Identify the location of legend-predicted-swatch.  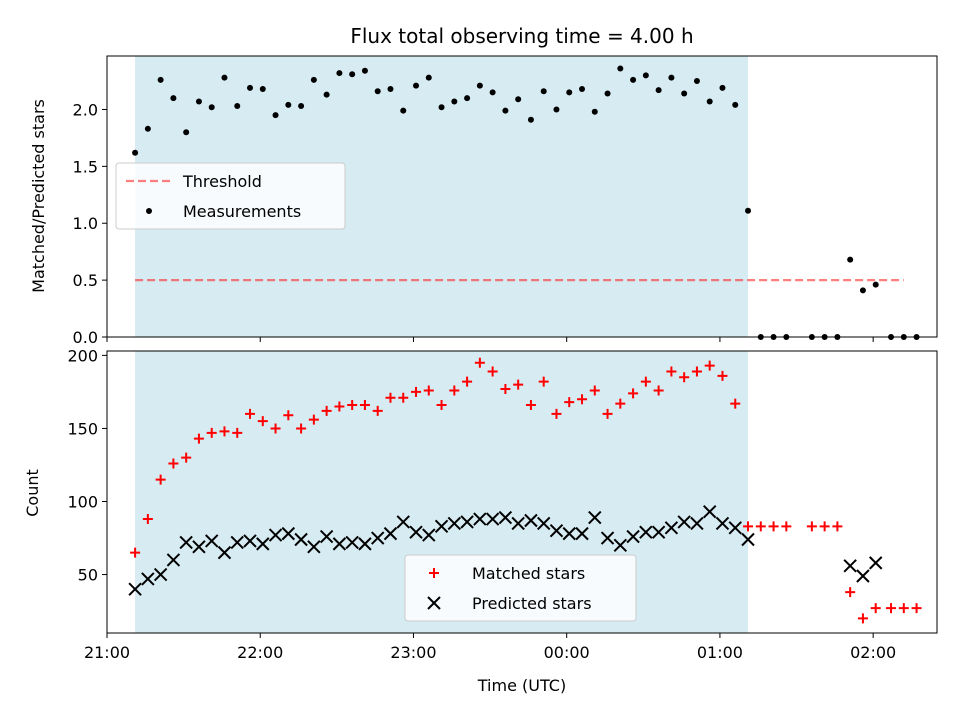
(434, 603).